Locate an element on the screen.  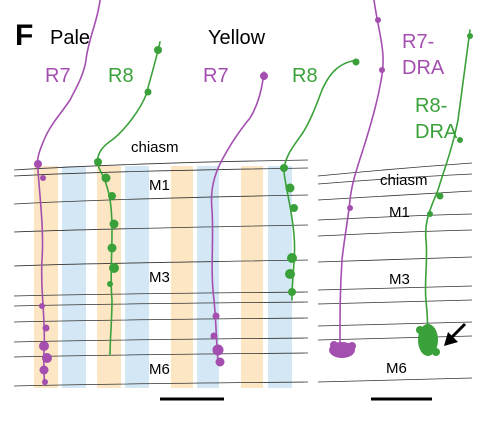
layer-label-chiasm-right: chiasm is located at coordinates (404, 180).